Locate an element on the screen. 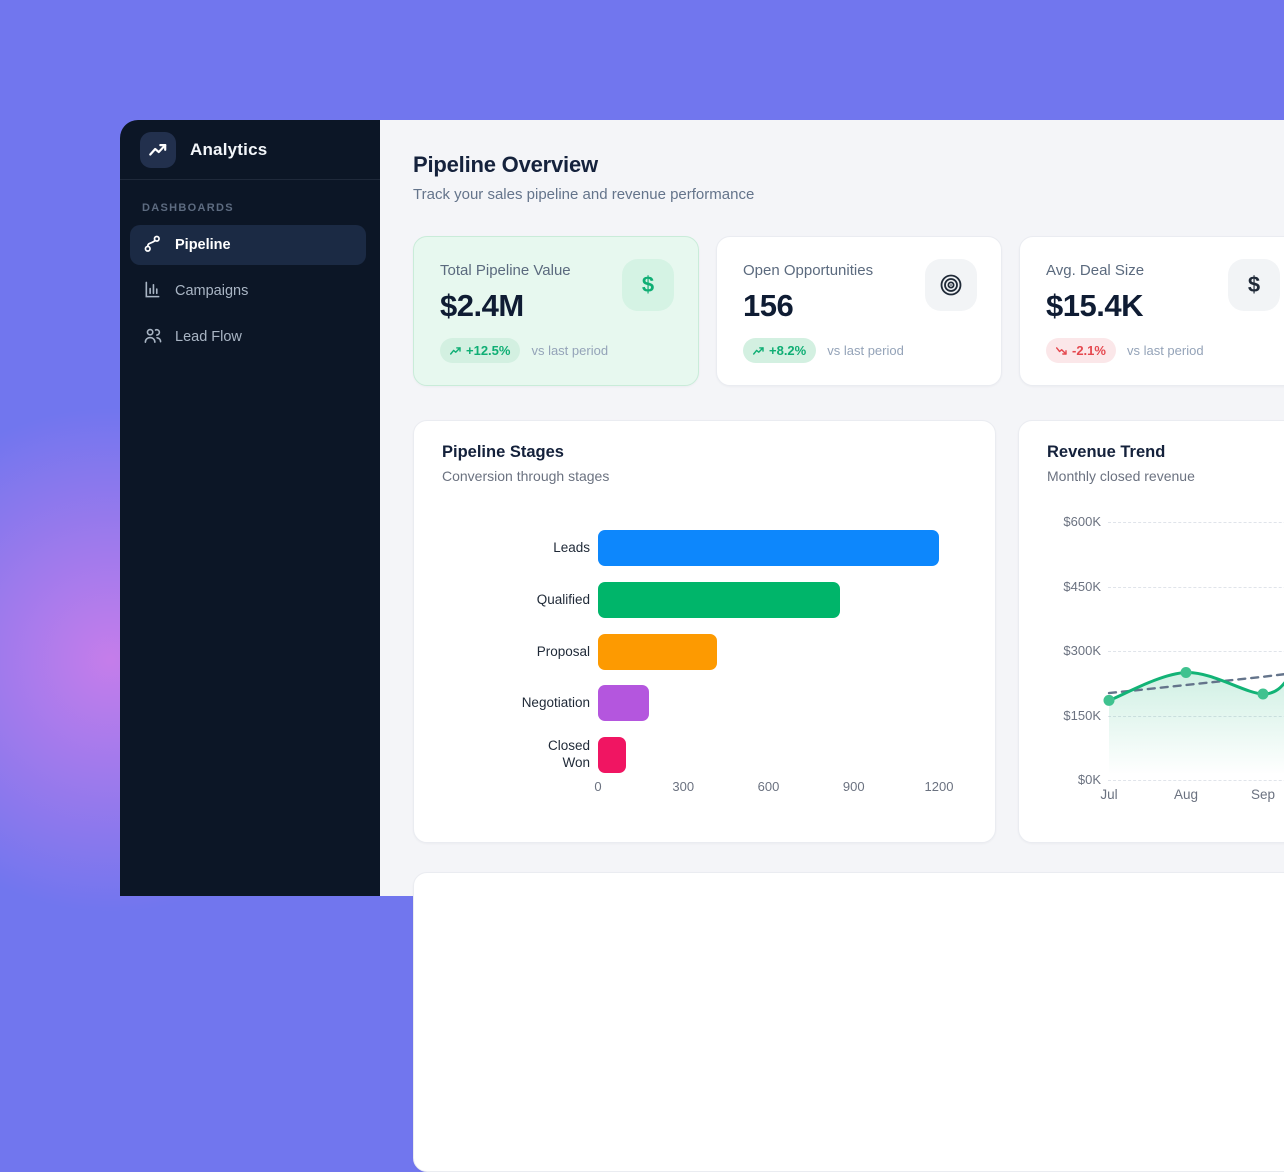 This screenshot has width=1284, height=1172. kpi-label: Total Pipeline Value is located at coordinates (505, 270).